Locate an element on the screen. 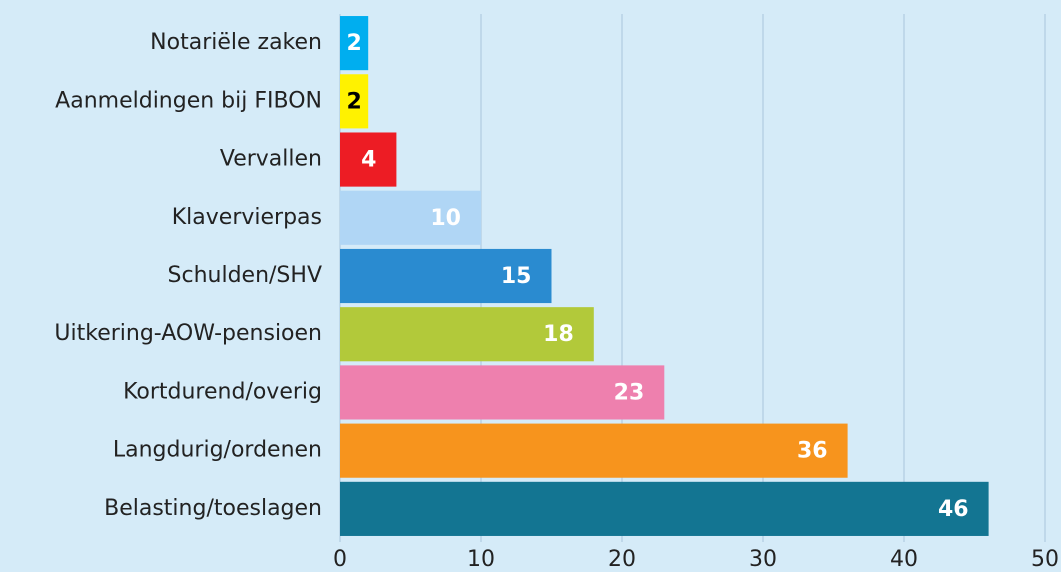  value-label: 18 is located at coordinates (558, 334).